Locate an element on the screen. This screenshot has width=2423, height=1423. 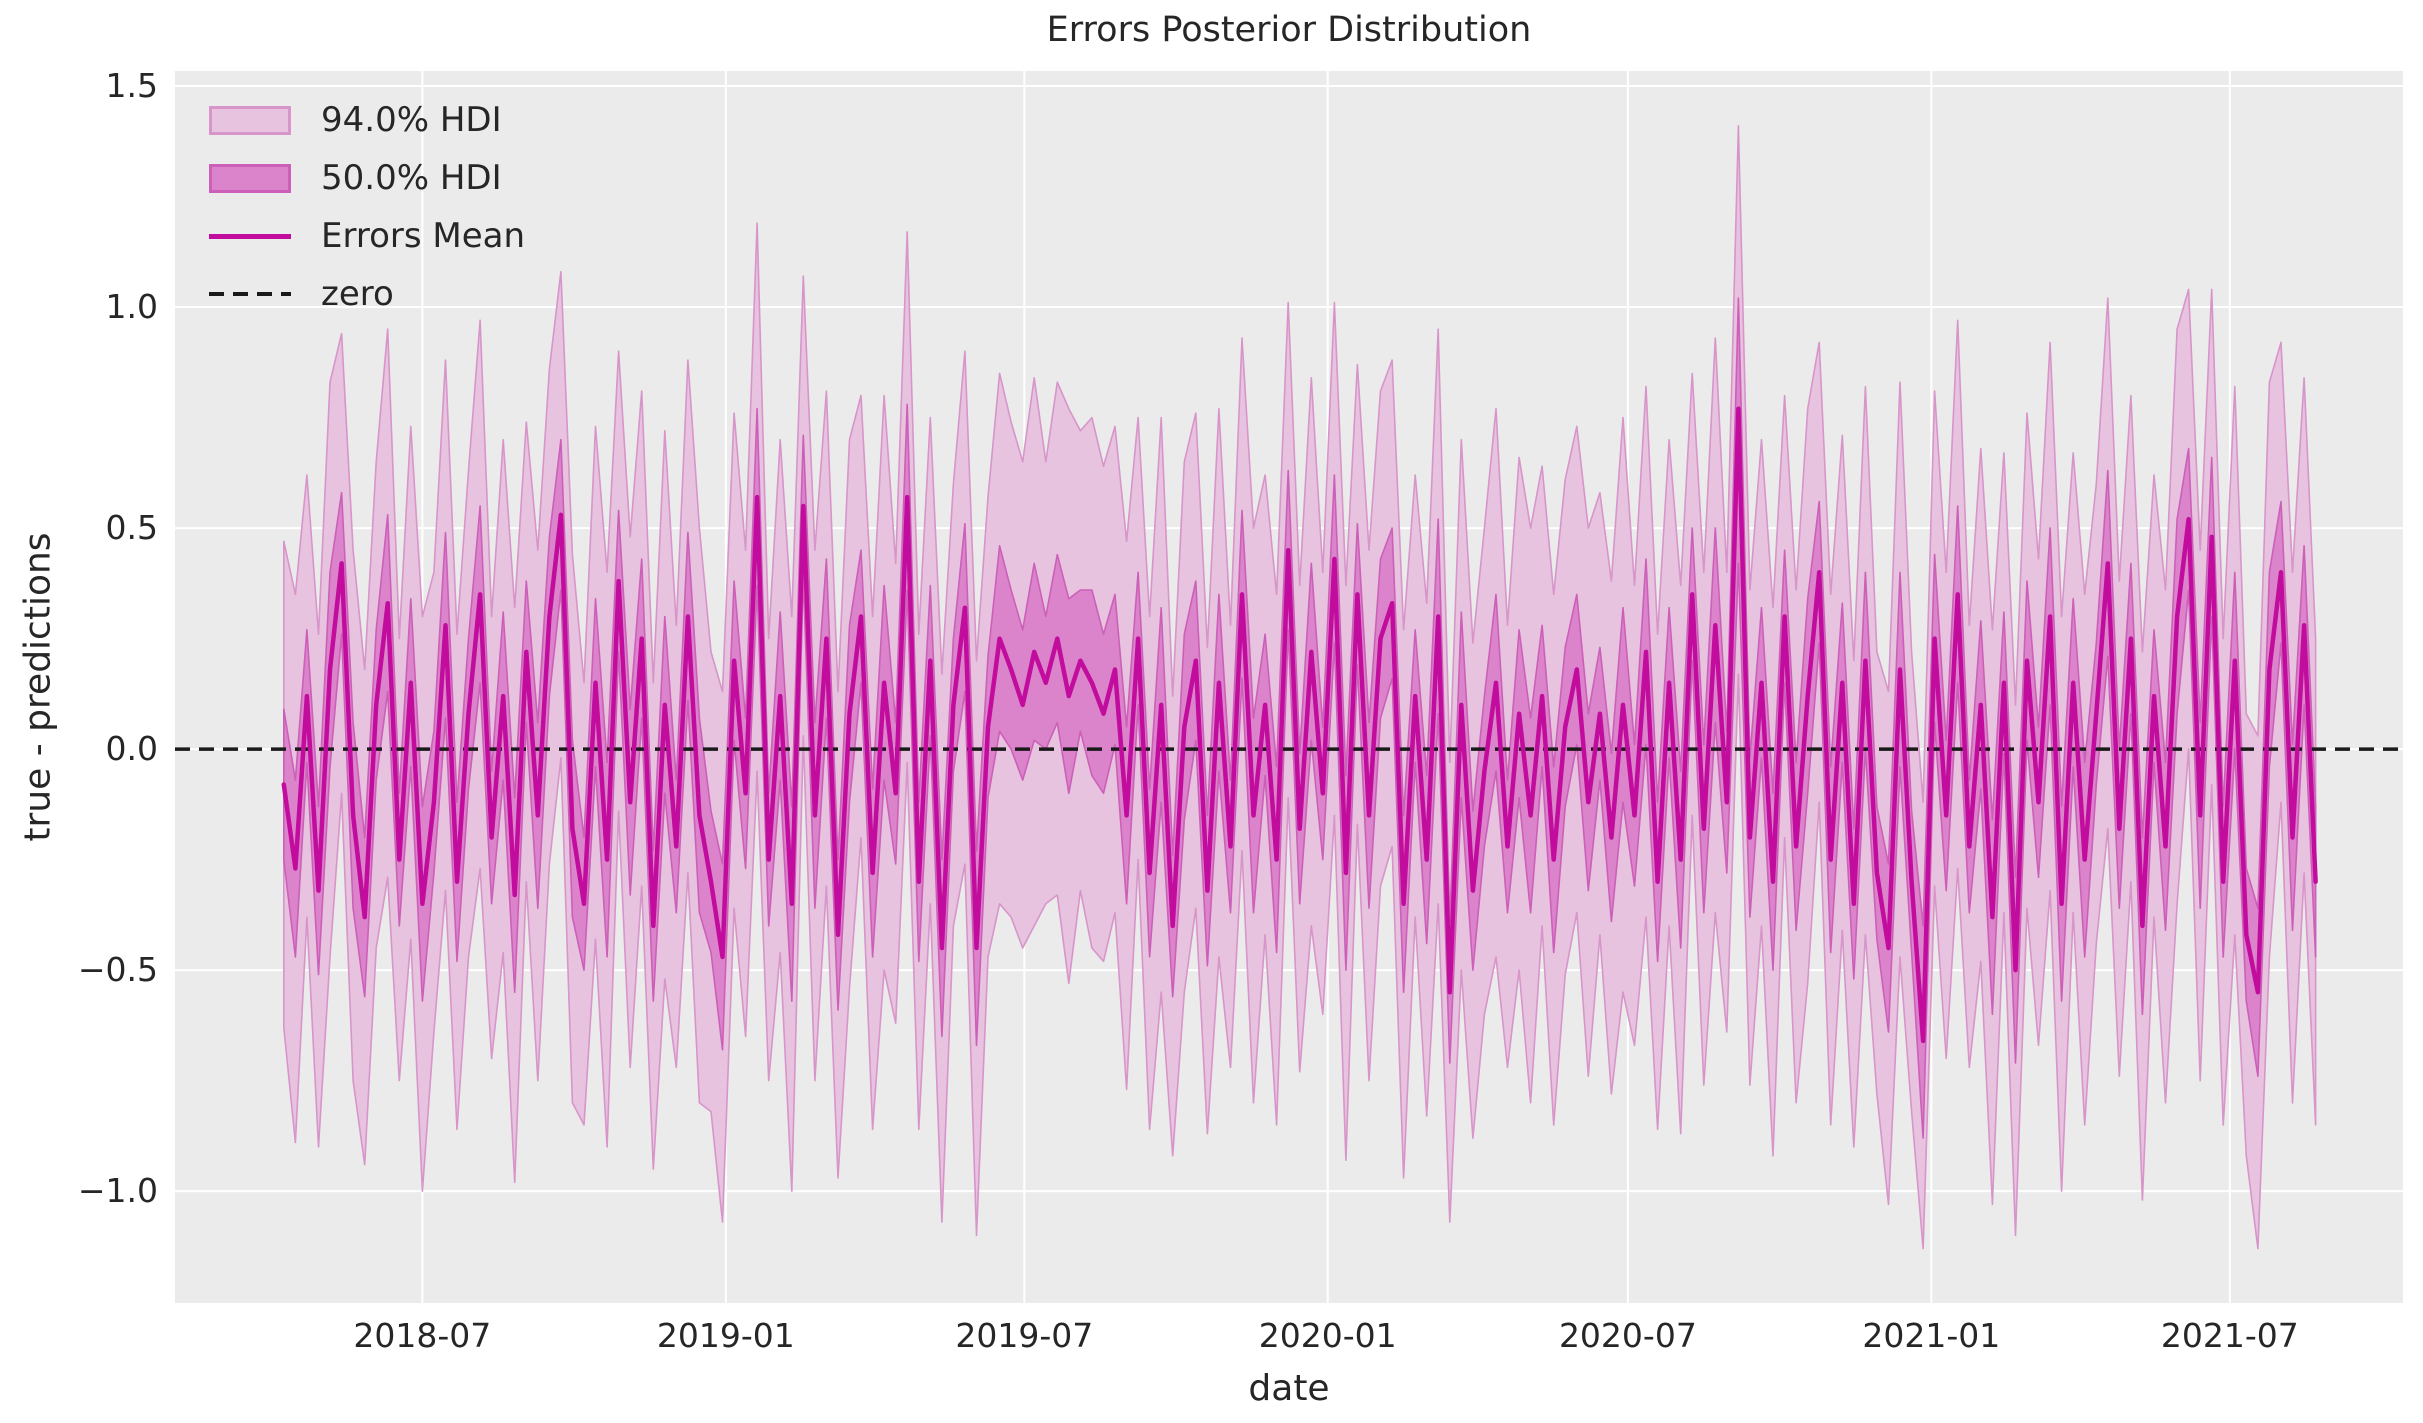
x-tick-label: 2018-07 is located at coordinates (422, 1335).